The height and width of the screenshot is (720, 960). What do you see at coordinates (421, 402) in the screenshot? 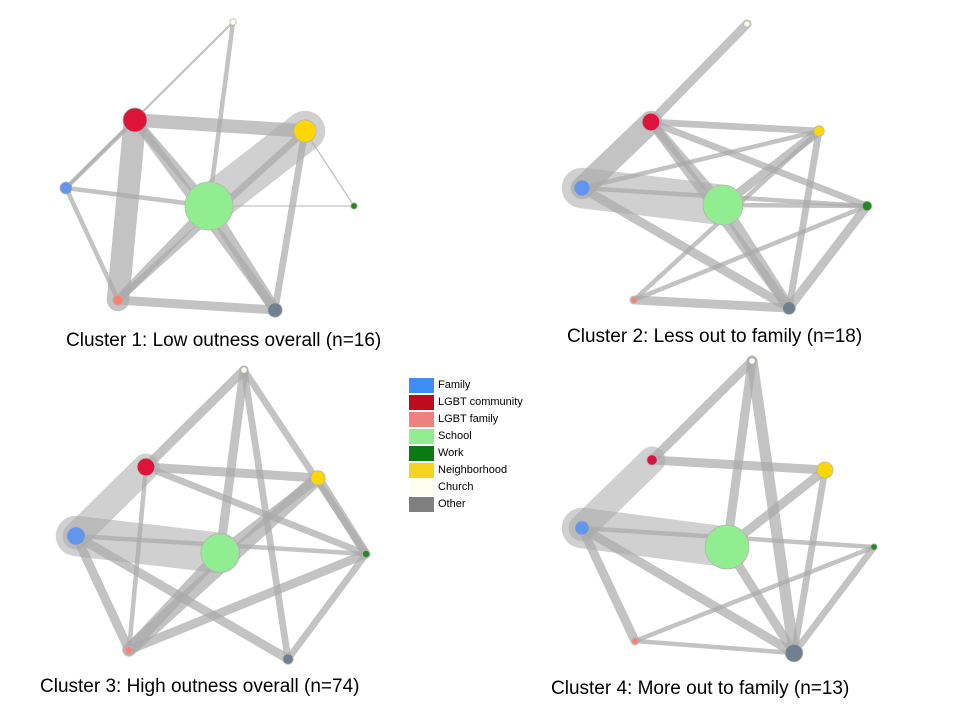
I see `legend-swatch-lgbt-community` at bounding box center [421, 402].